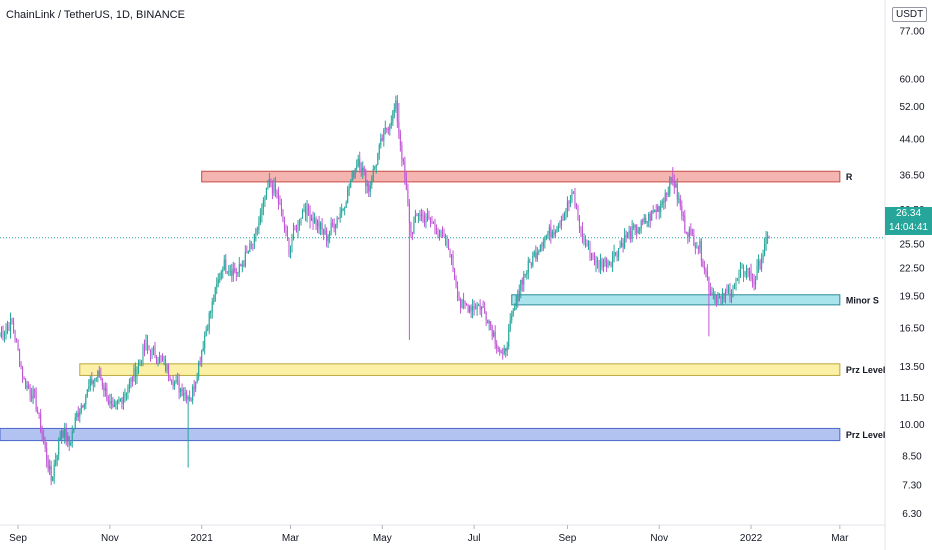 The width and height of the screenshot is (932, 550). What do you see at coordinates (751, 538) in the screenshot?
I see `x-tick-label: 2022` at bounding box center [751, 538].